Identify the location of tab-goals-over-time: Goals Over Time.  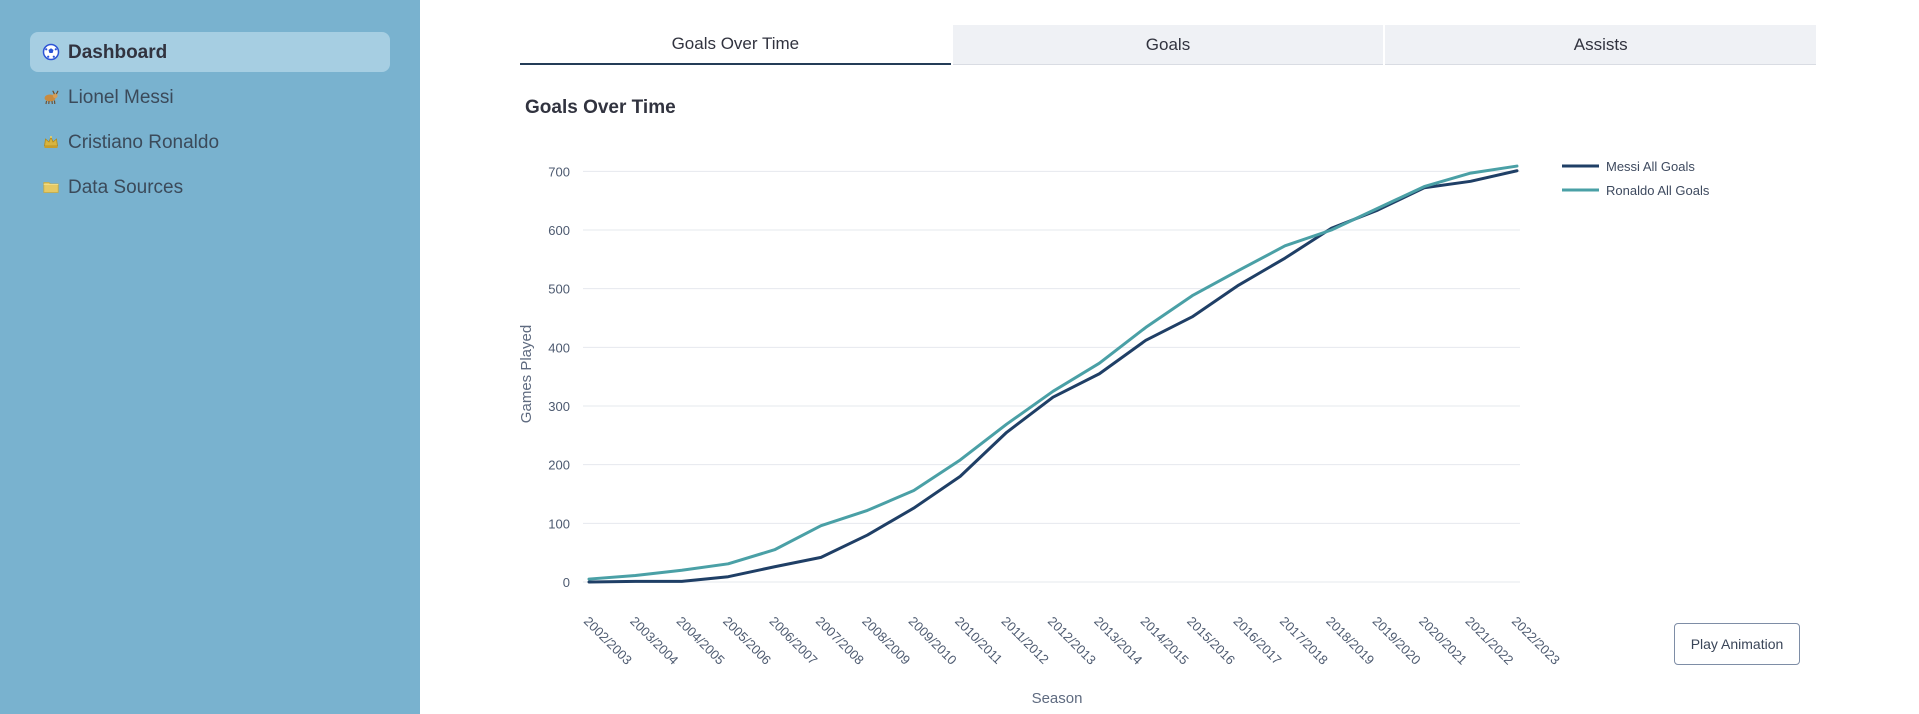
(735, 45).